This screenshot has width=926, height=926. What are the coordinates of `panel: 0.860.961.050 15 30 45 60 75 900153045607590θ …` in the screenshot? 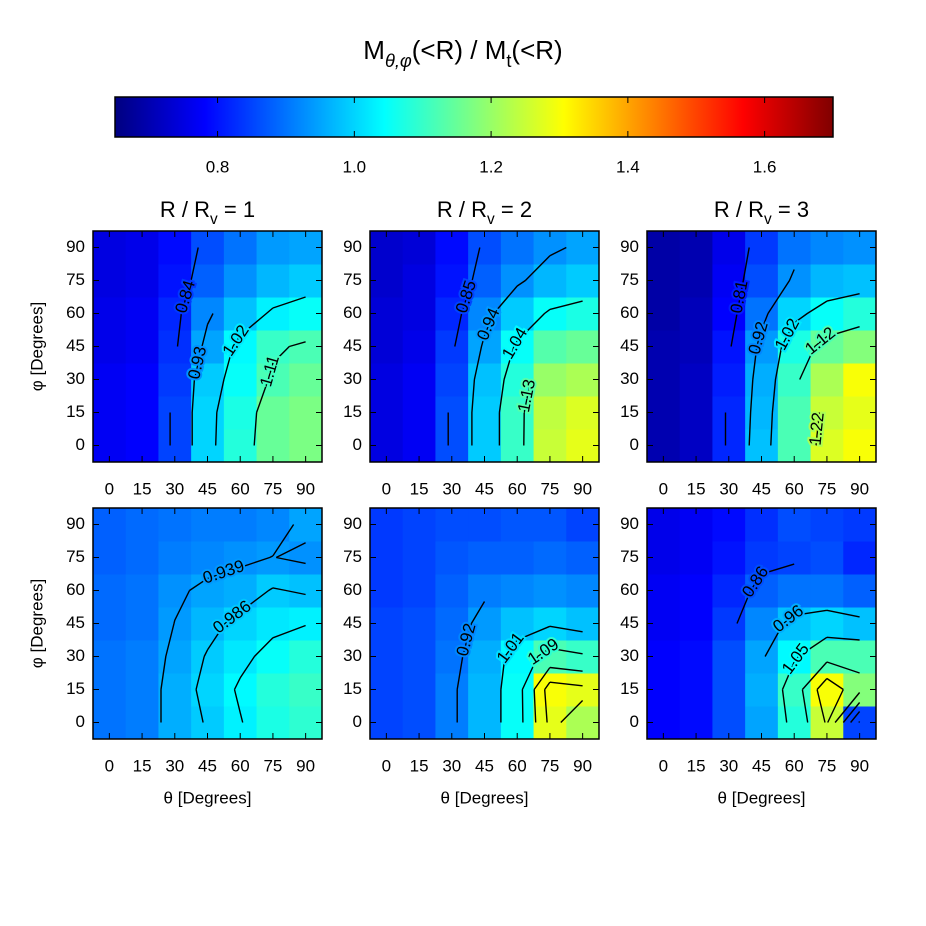 It's located at (748, 657).